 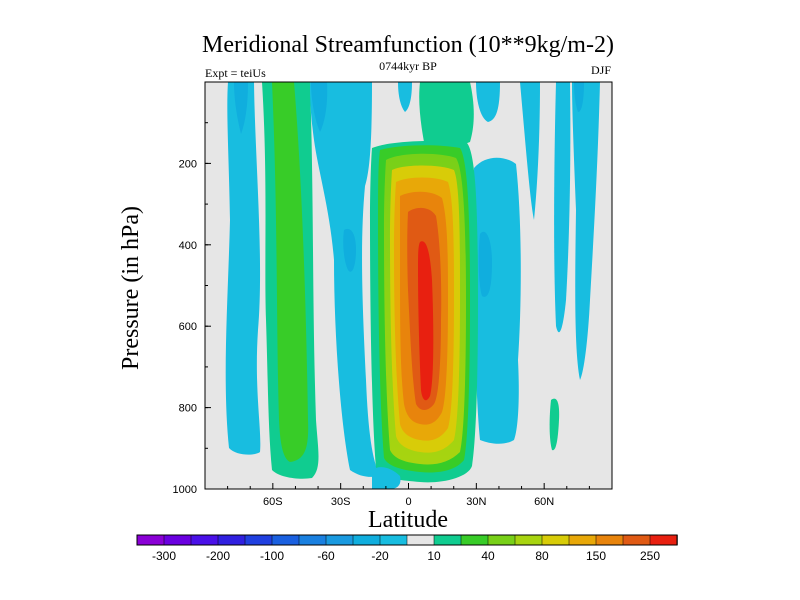 What do you see at coordinates (586, 231) in the screenshot?
I see `contour-n-highlat-negative-b` at bounding box center [586, 231].